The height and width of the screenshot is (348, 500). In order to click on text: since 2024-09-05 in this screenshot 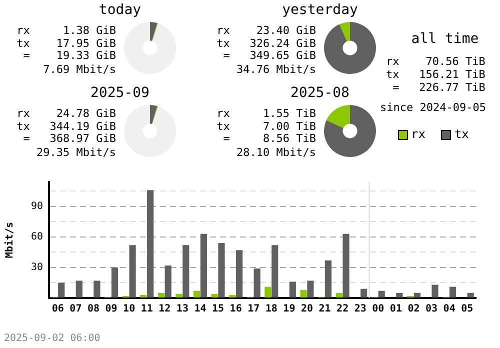, I will do `click(433, 107)`.